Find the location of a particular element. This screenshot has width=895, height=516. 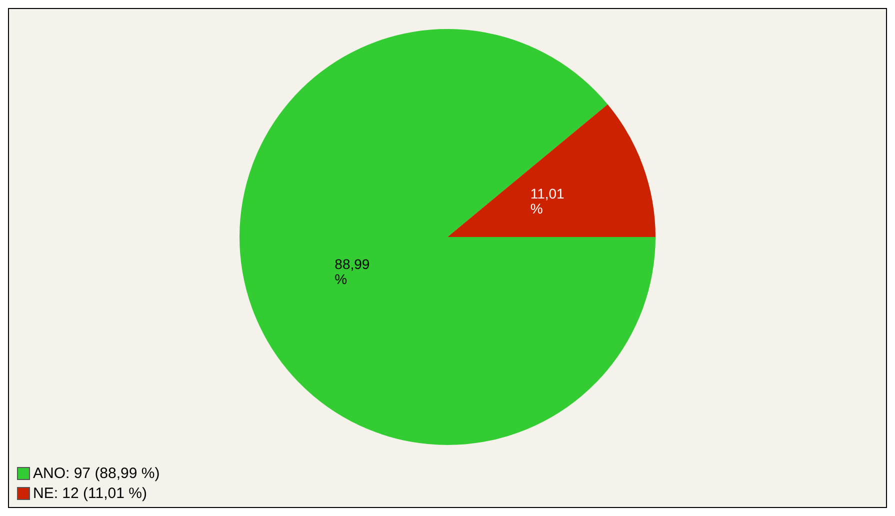

legend-label: ANO: 97 (88,99 %) is located at coordinates (96, 473).